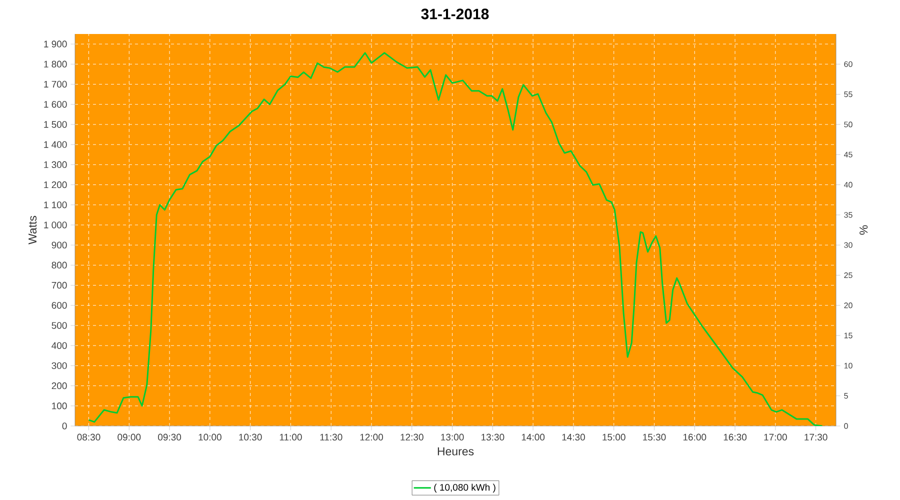 This screenshot has width=900, height=500. Describe the element at coordinates (291, 437) in the screenshot. I see `x-tick-label: 11:00` at that location.